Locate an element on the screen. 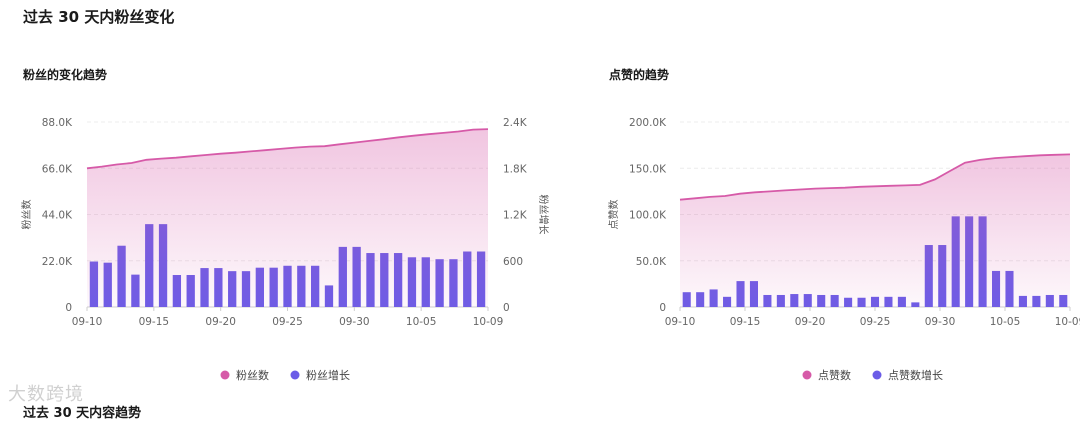  y-tick-label-left: 88.0K is located at coordinates (57, 123).